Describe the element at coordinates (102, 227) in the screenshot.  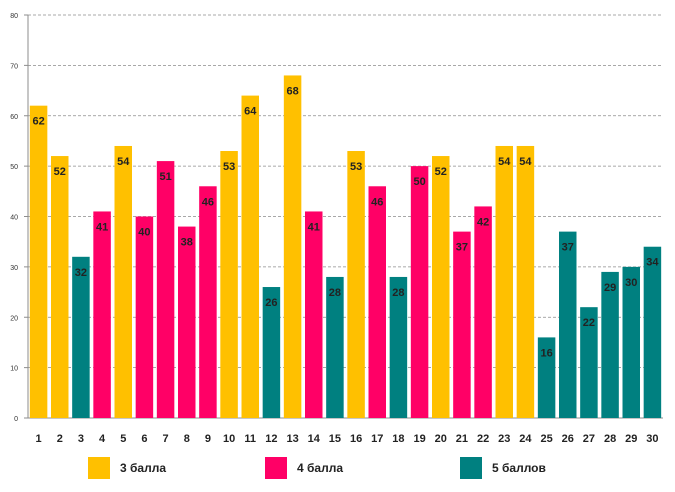
I see `data-label-4: 41` at that location.